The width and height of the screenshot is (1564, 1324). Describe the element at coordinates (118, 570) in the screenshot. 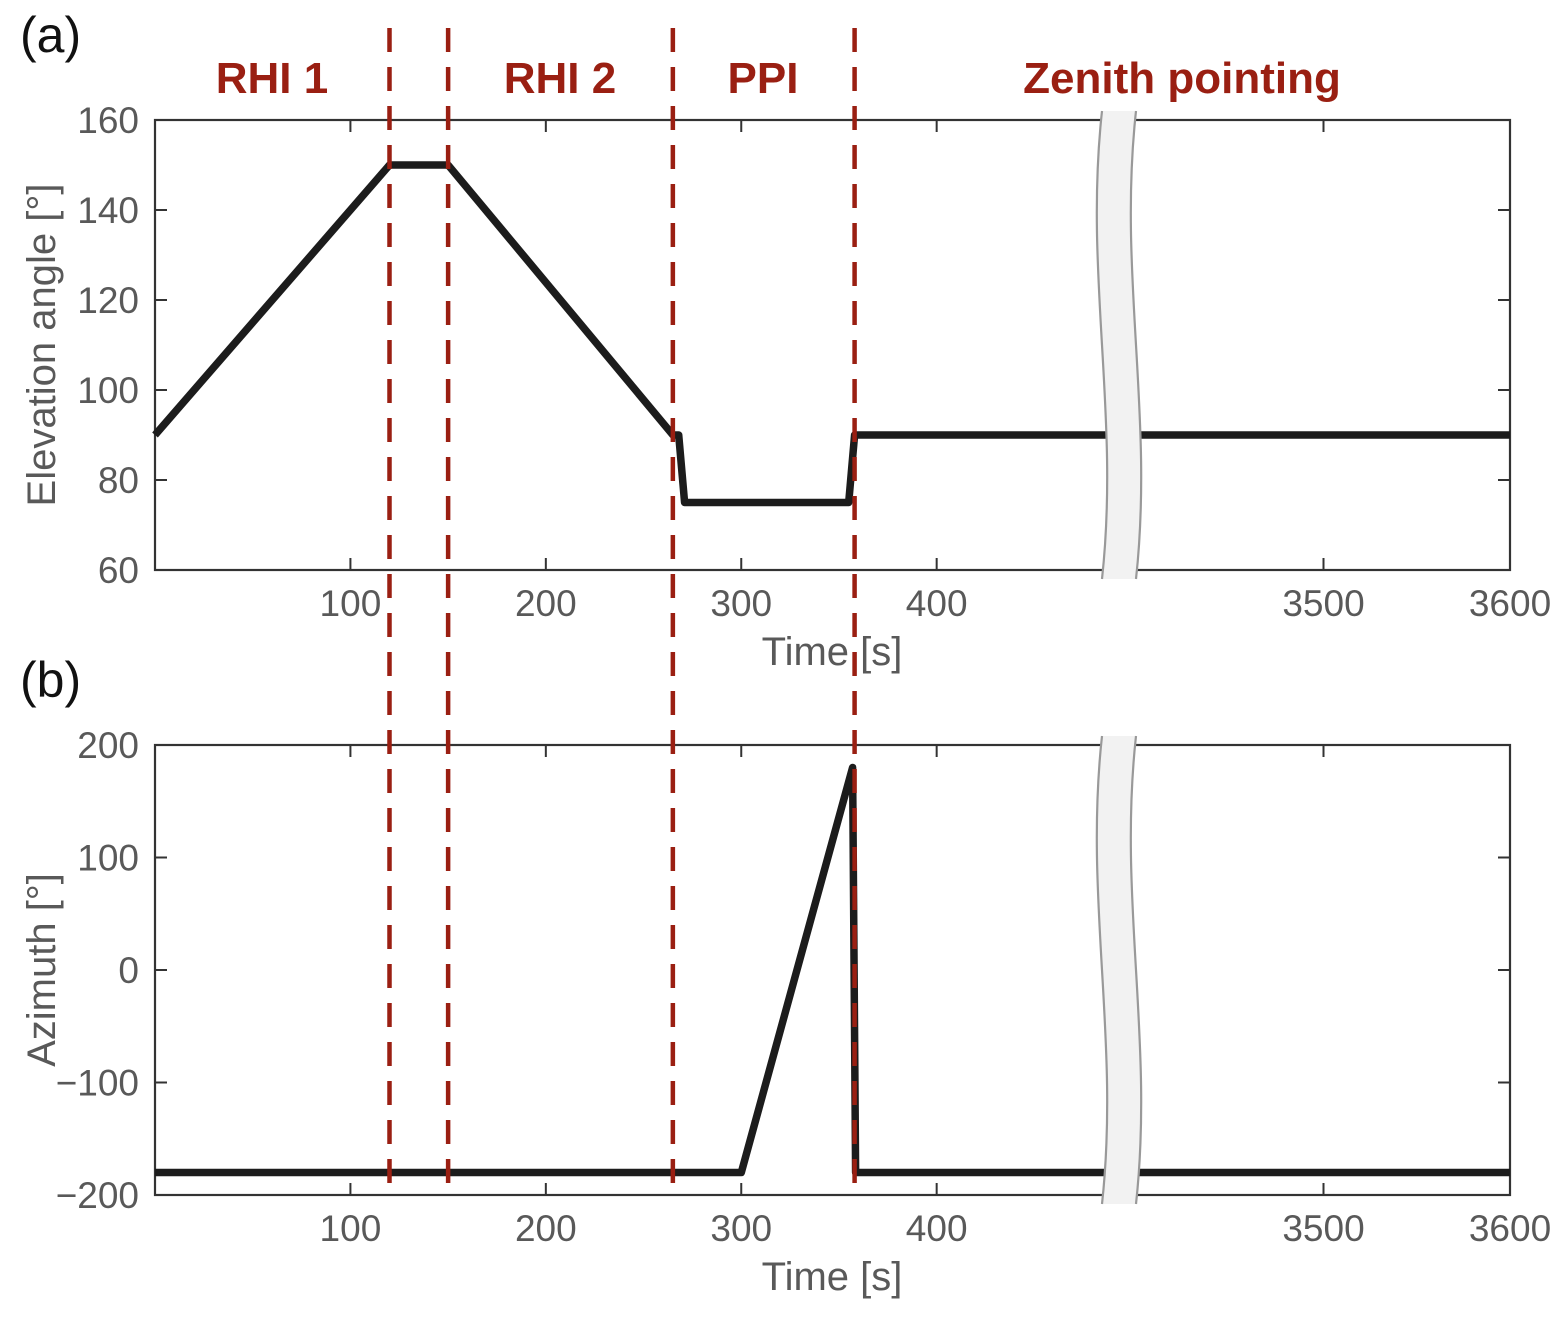

I see `svg-text: 60` at that location.